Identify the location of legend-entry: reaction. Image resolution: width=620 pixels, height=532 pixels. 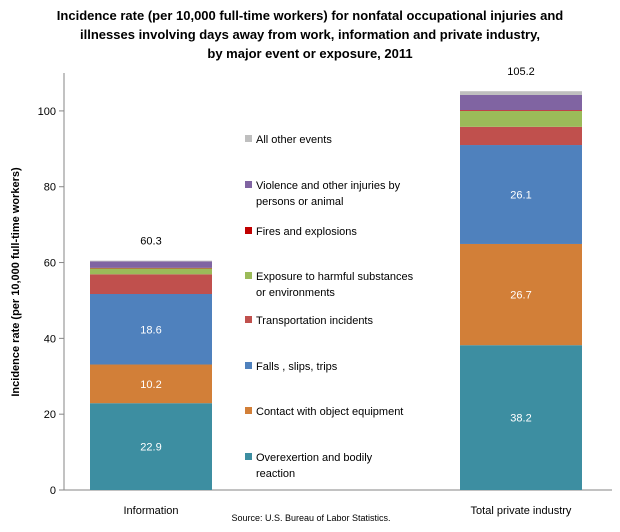
(275, 474).